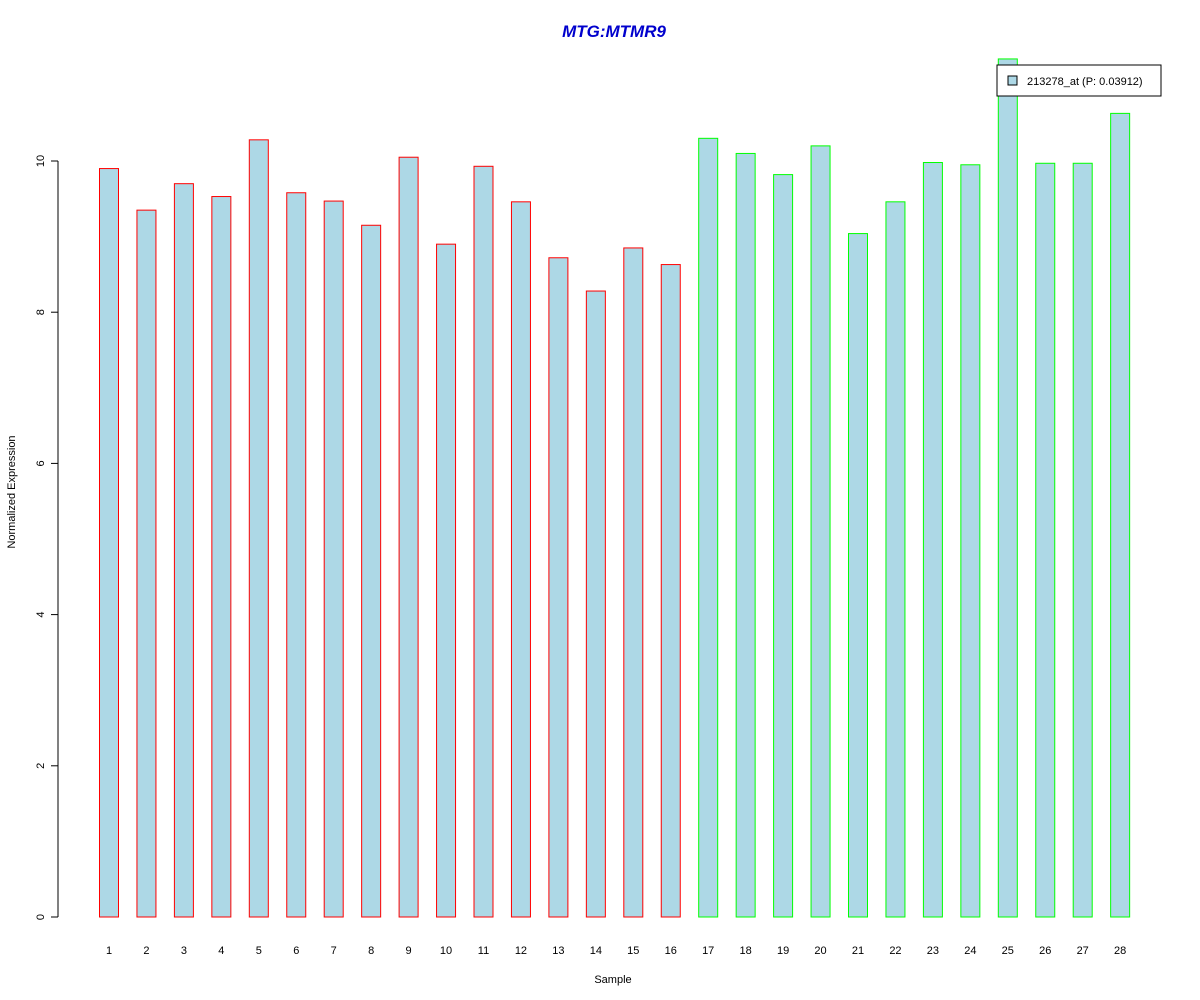  I want to click on y-tick-label: 6, so click(41, 463).